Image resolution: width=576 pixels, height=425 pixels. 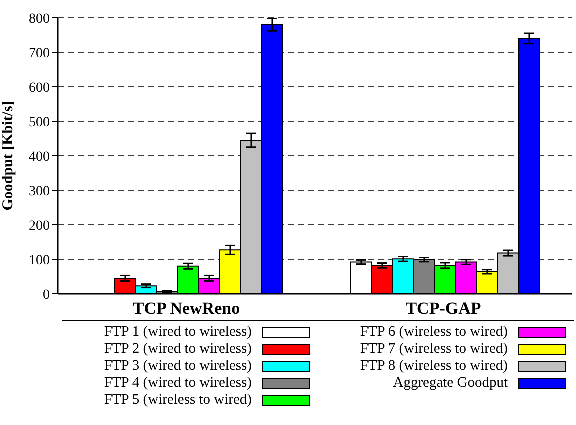 I want to click on x-tick-label: TCP-GAP, so click(x=444, y=308).